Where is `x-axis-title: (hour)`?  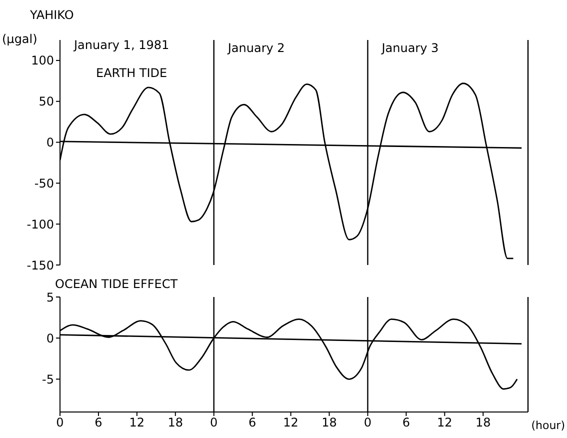
x-axis-title: (hour) is located at coordinates (548, 425).